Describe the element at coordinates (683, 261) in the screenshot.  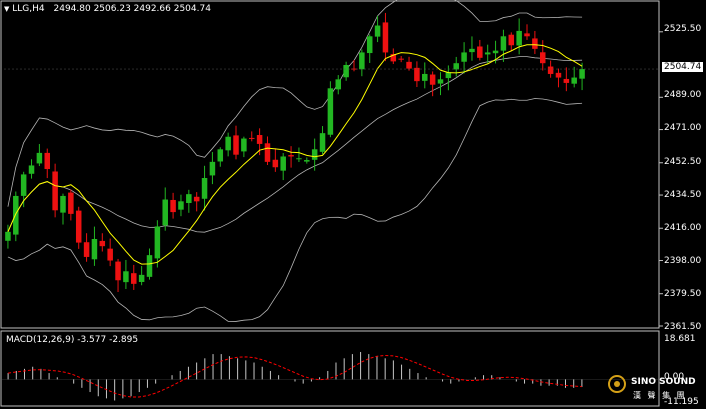
I see `price-axis-label: 2398.00` at that location.